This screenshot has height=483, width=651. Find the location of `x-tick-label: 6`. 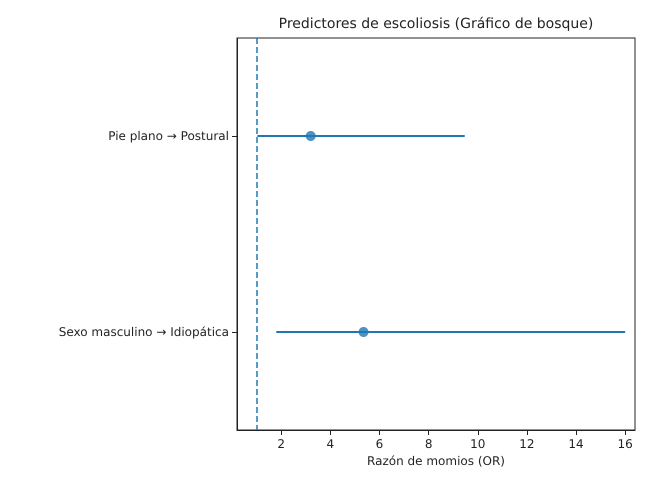

x-tick-label: 6 is located at coordinates (380, 444).